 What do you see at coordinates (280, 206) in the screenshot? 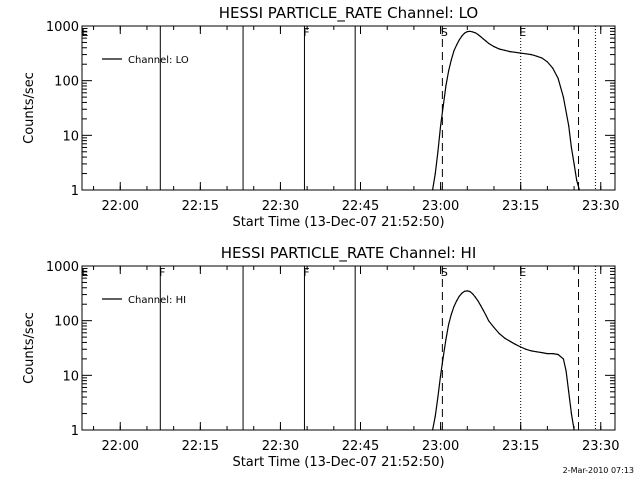
I see `chart1-x-tick-label: 22:30` at bounding box center [280, 206].